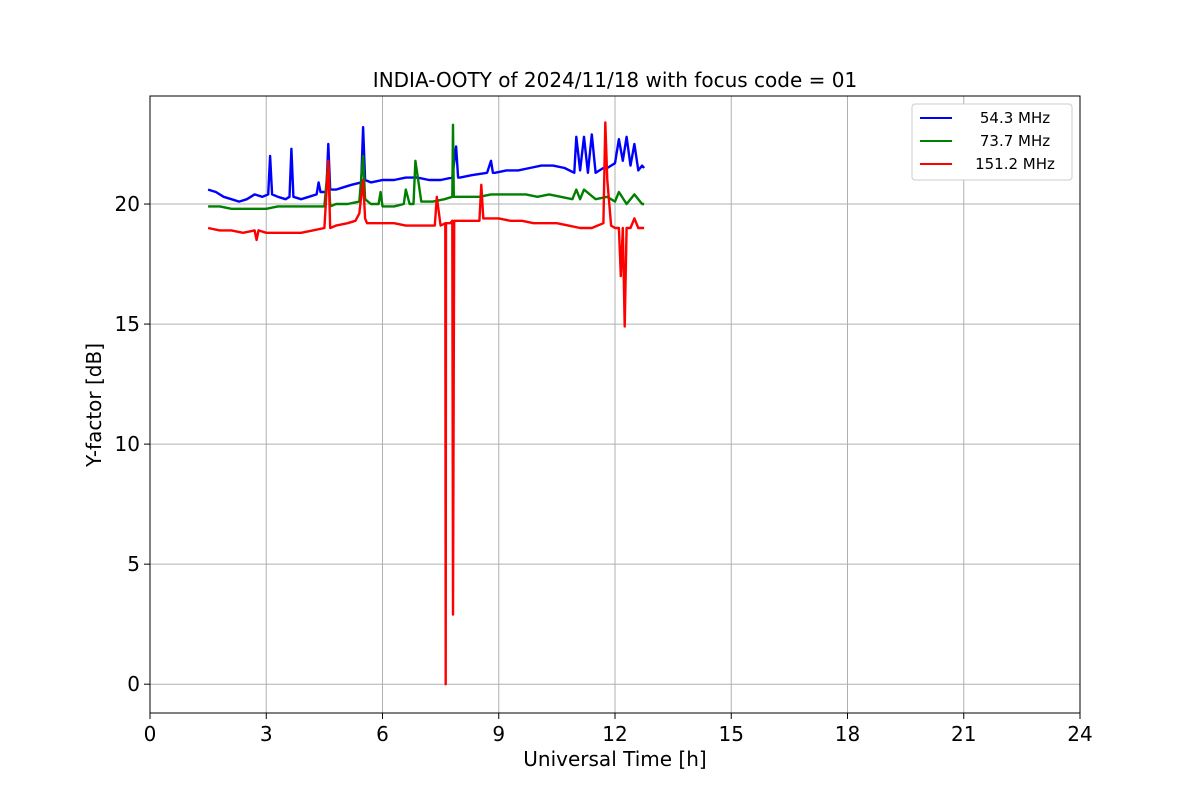  What do you see at coordinates (1015, 164) in the screenshot?
I see `legend-label-2: 151.2 MHz` at bounding box center [1015, 164].